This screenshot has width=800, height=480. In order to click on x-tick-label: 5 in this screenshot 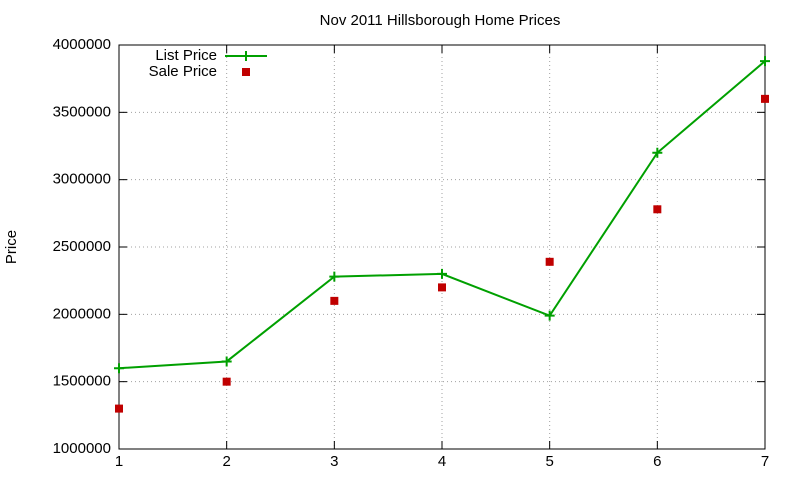, I will do `click(549, 461)`.